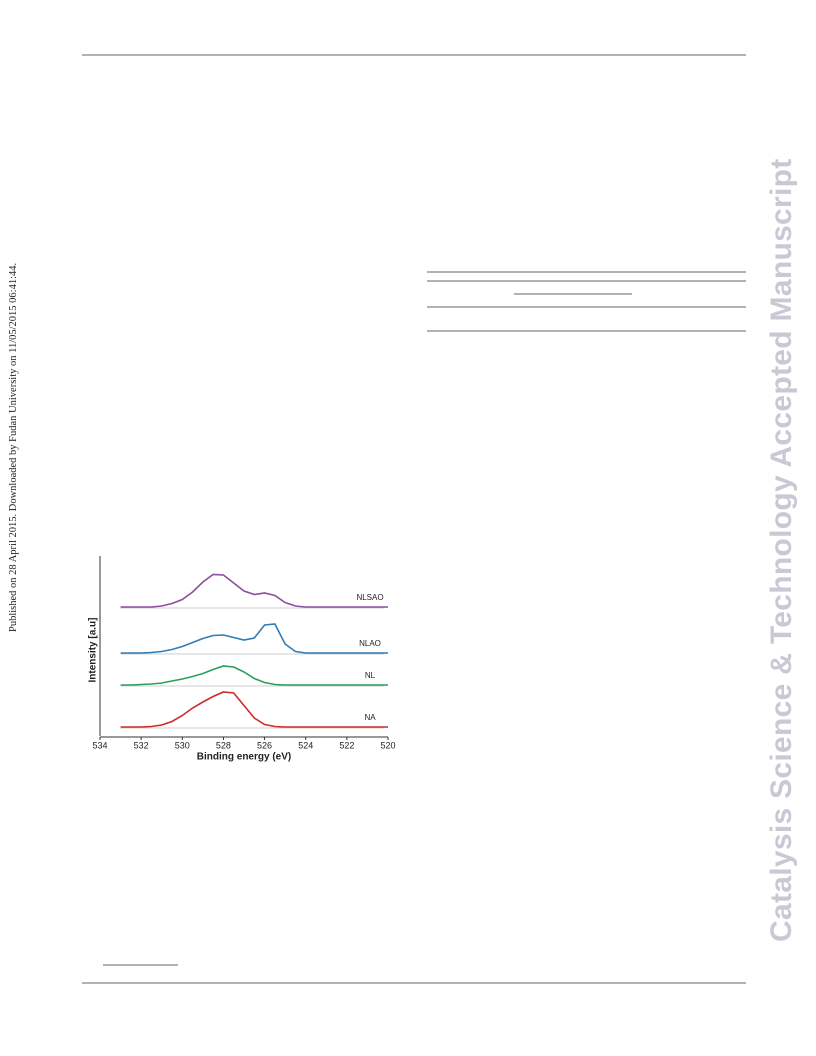 This screenshot has height=1056, width=816. I want to click on x-axis-label: Binding energy (eV), so click(244, 757).